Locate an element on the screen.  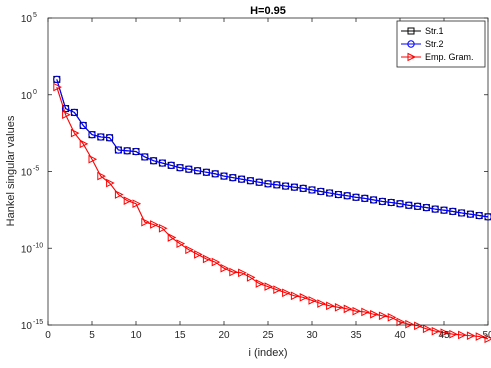
y-tick-exponent: -10 is located at coordinates (38, 245).